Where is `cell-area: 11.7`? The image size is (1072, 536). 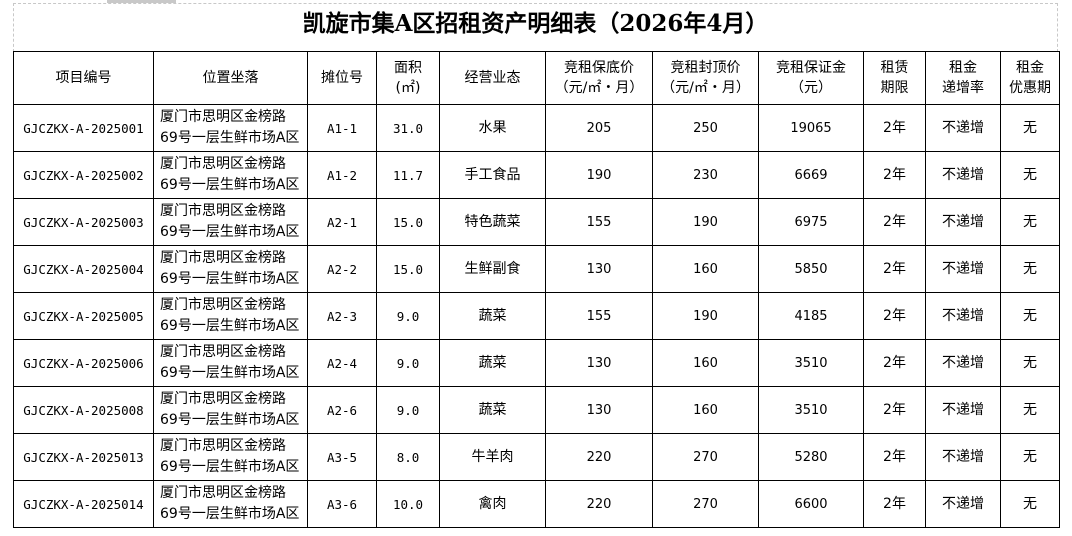 cell-area: 11.7 is located at coordinates (408, 175).